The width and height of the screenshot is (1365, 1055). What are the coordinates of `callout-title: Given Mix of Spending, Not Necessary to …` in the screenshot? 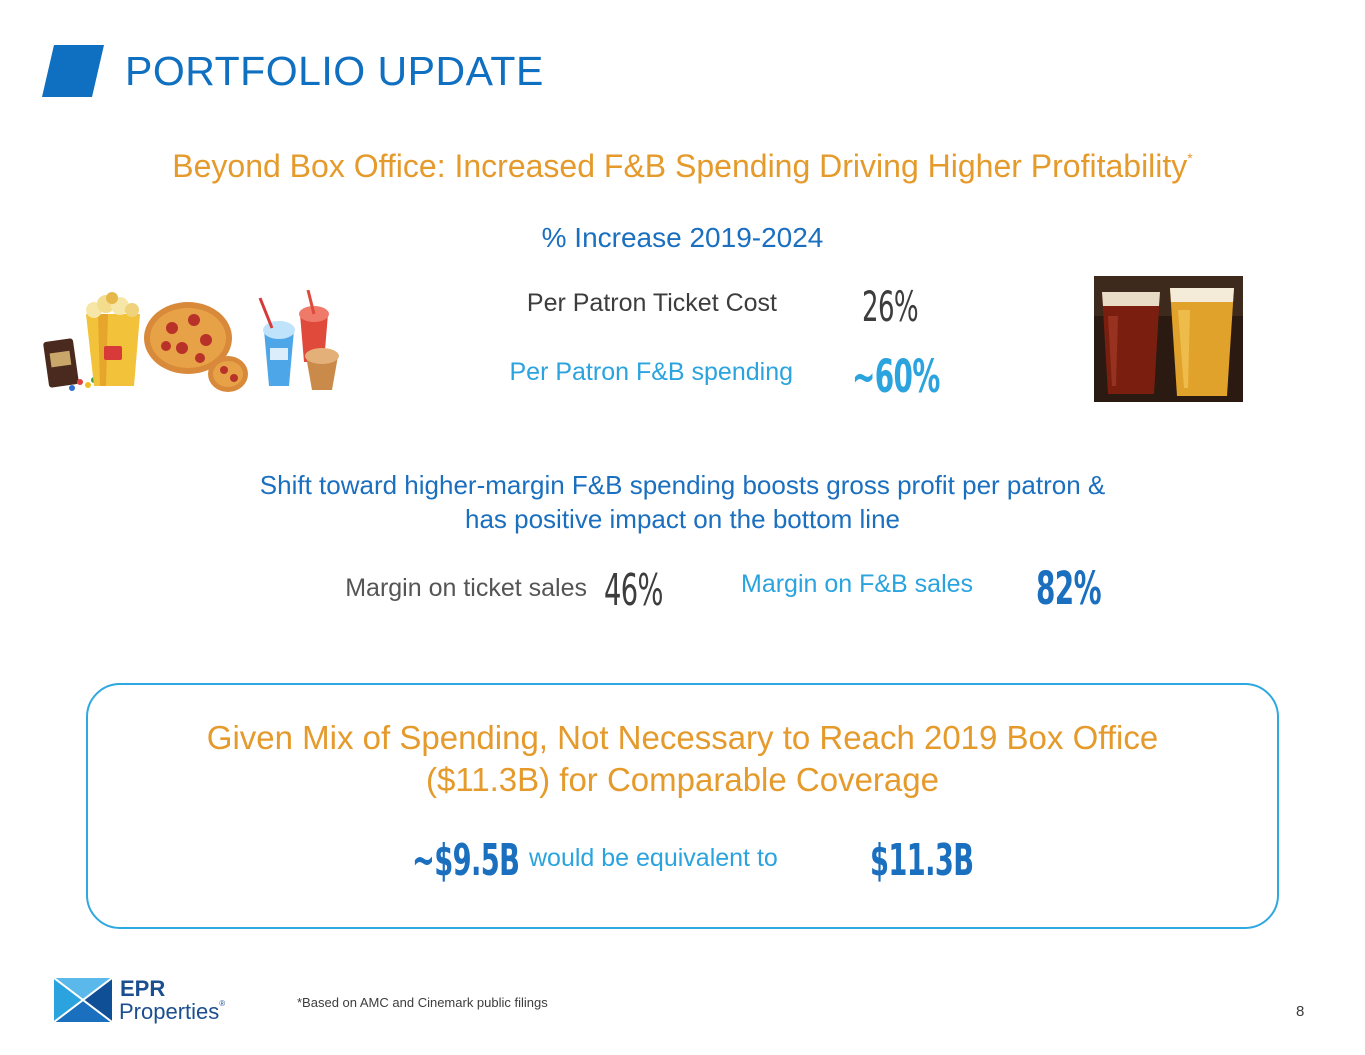 It's located at (682, 759).